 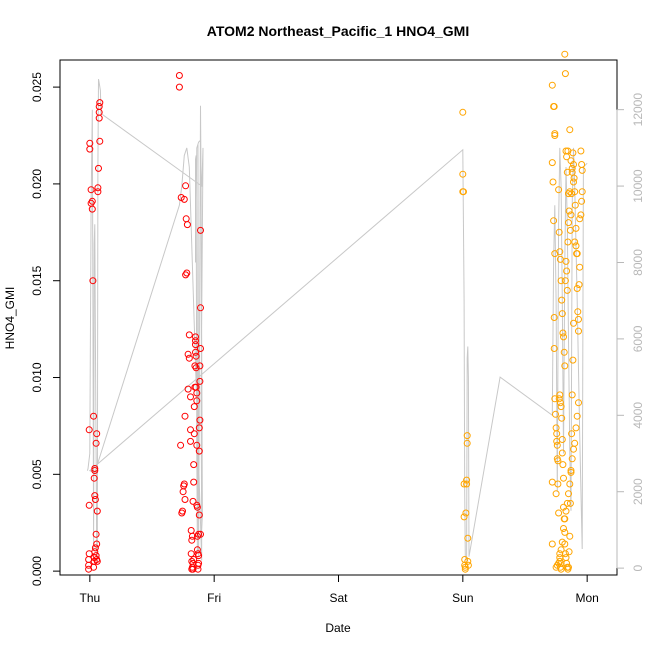 What do you see at coordinates (37, 571) in the screenshot?
I see `y-tick-label: 0.000` at bounding box center [37, 571].